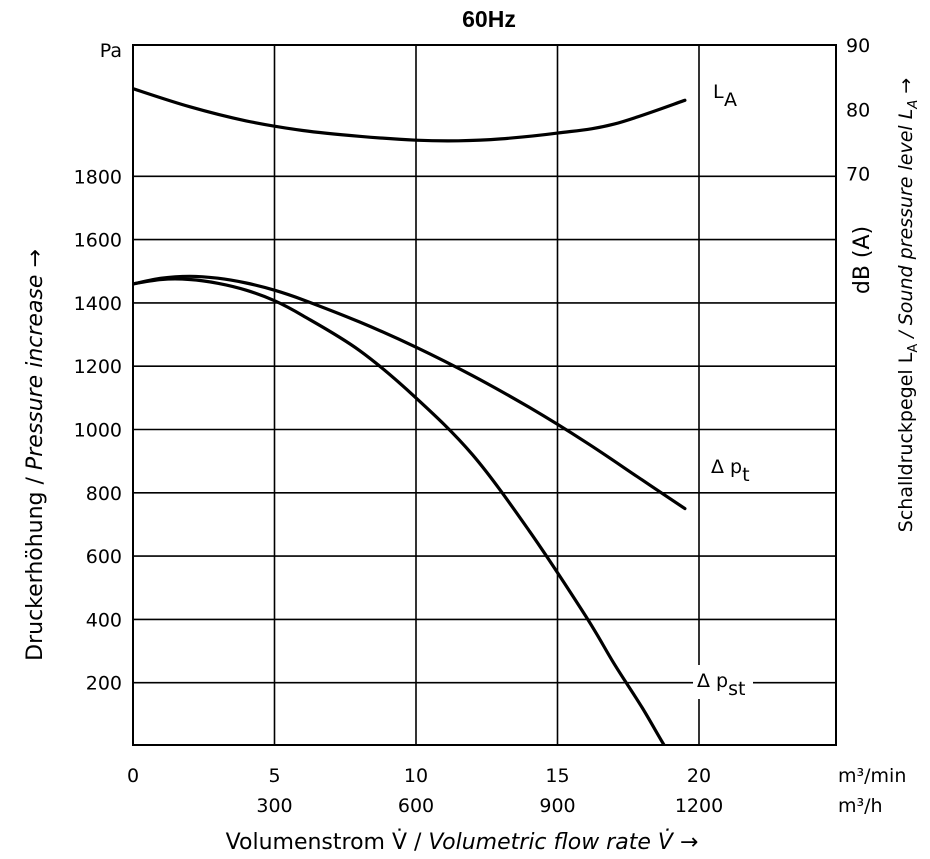  What do you see at coordinates (489, 19) in the screenshot?
I see `chart-title: 60Hz` at bounding box center [489, 19].